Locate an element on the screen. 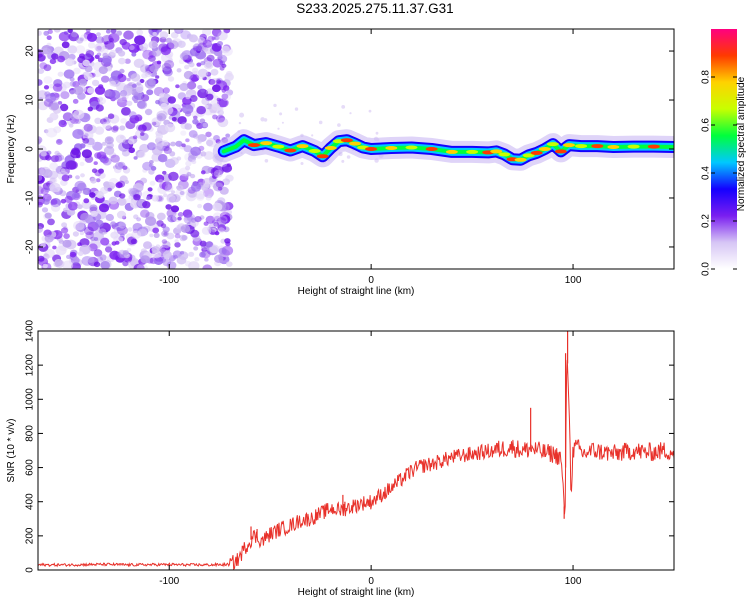 This screenshot has width=750, height=600. y-tick-label: 1200 is located at coordinates (30, 365).